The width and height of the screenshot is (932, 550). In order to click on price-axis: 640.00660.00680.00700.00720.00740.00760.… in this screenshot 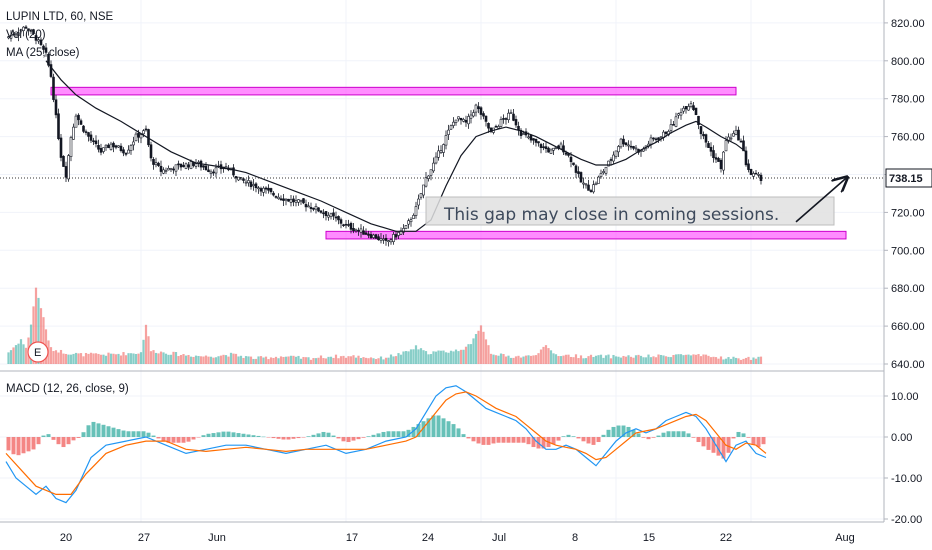, I will do `click(904, 194)`.